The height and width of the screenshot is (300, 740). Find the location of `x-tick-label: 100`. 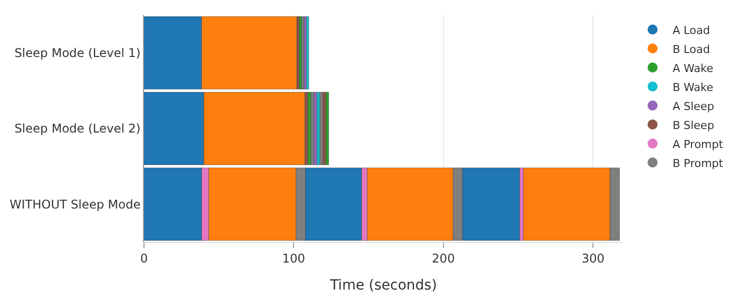

x-tick-label: 100 is located at coordinates (294, 258).